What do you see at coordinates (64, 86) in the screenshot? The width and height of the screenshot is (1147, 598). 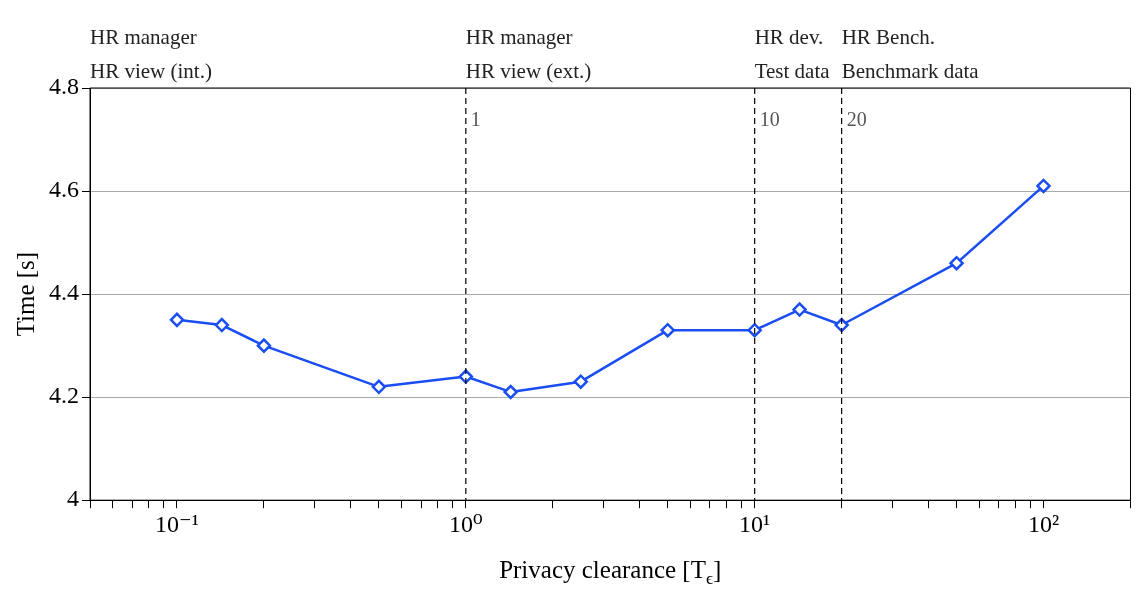 I see `y-tick-label: 4.8` at bounding box center [64, 86].